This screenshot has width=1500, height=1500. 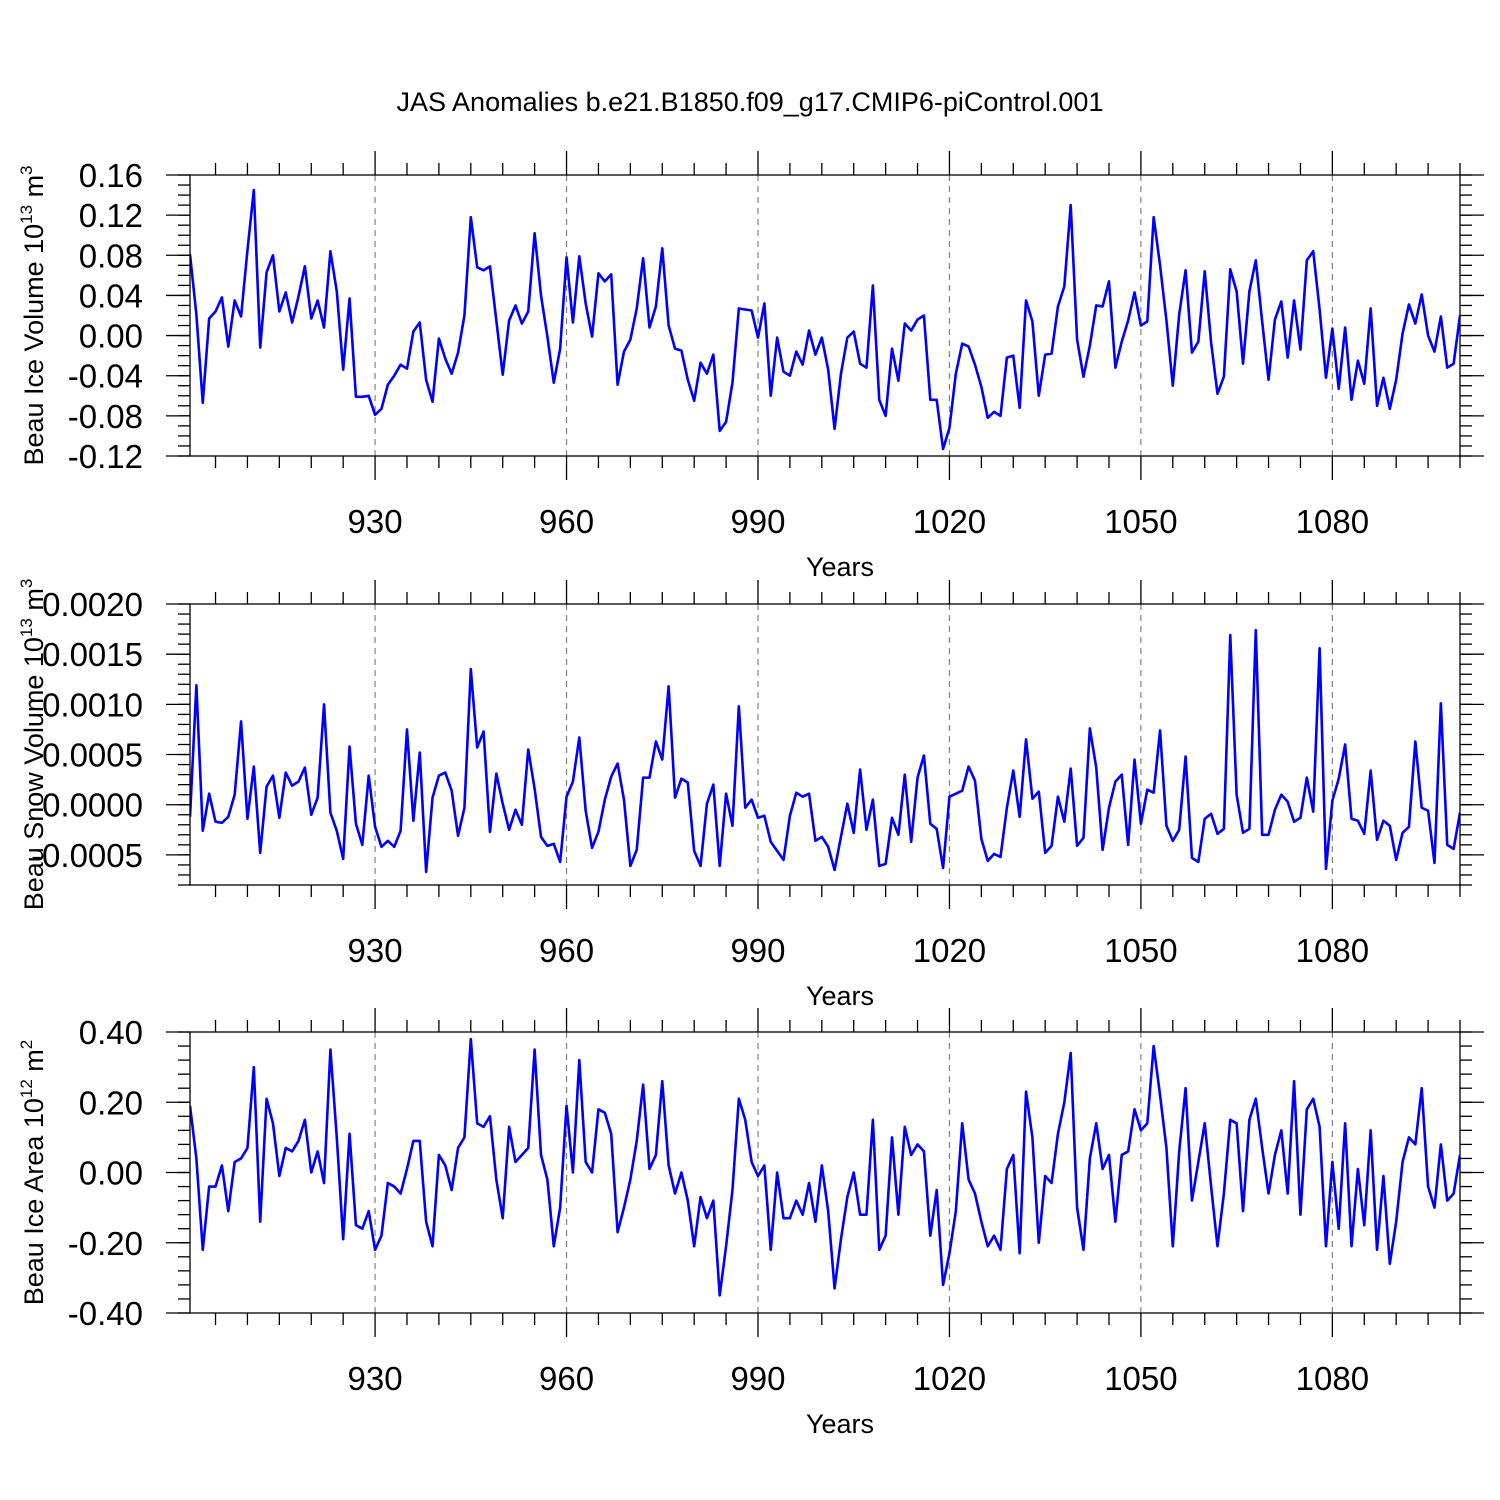 What do you see at coordinates (375, 521) in the screenshot?
I see `ice-volume-x-tick-label: 930` at bounding box center [375, 521].